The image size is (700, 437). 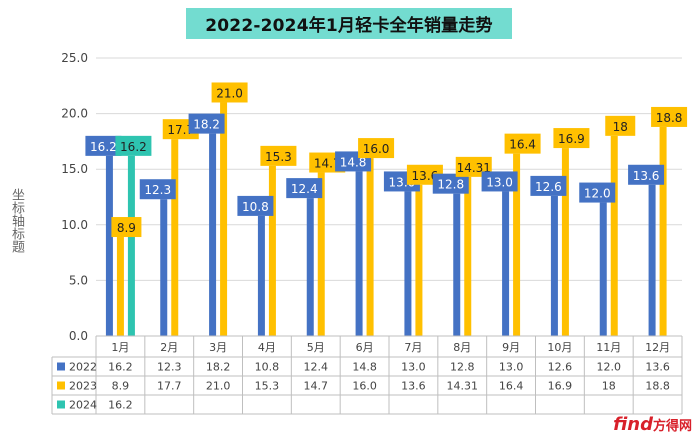 I want to click on table-cell-value: 18.8, so click(x=657, y=386).